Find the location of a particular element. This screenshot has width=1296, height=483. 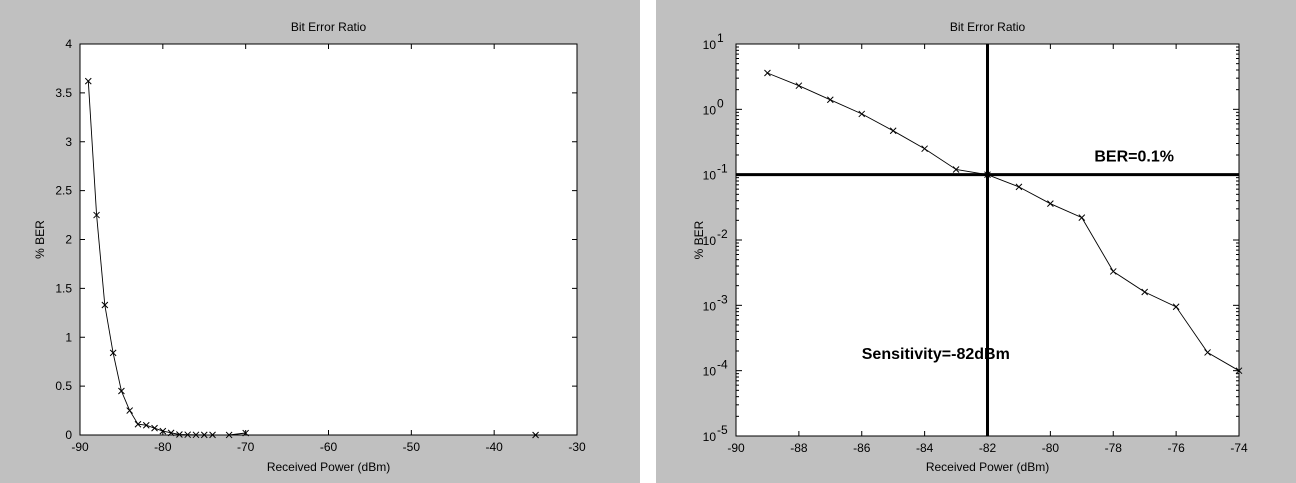

chart-title: Bit Error Ratio is located at coordinates (329, 27).